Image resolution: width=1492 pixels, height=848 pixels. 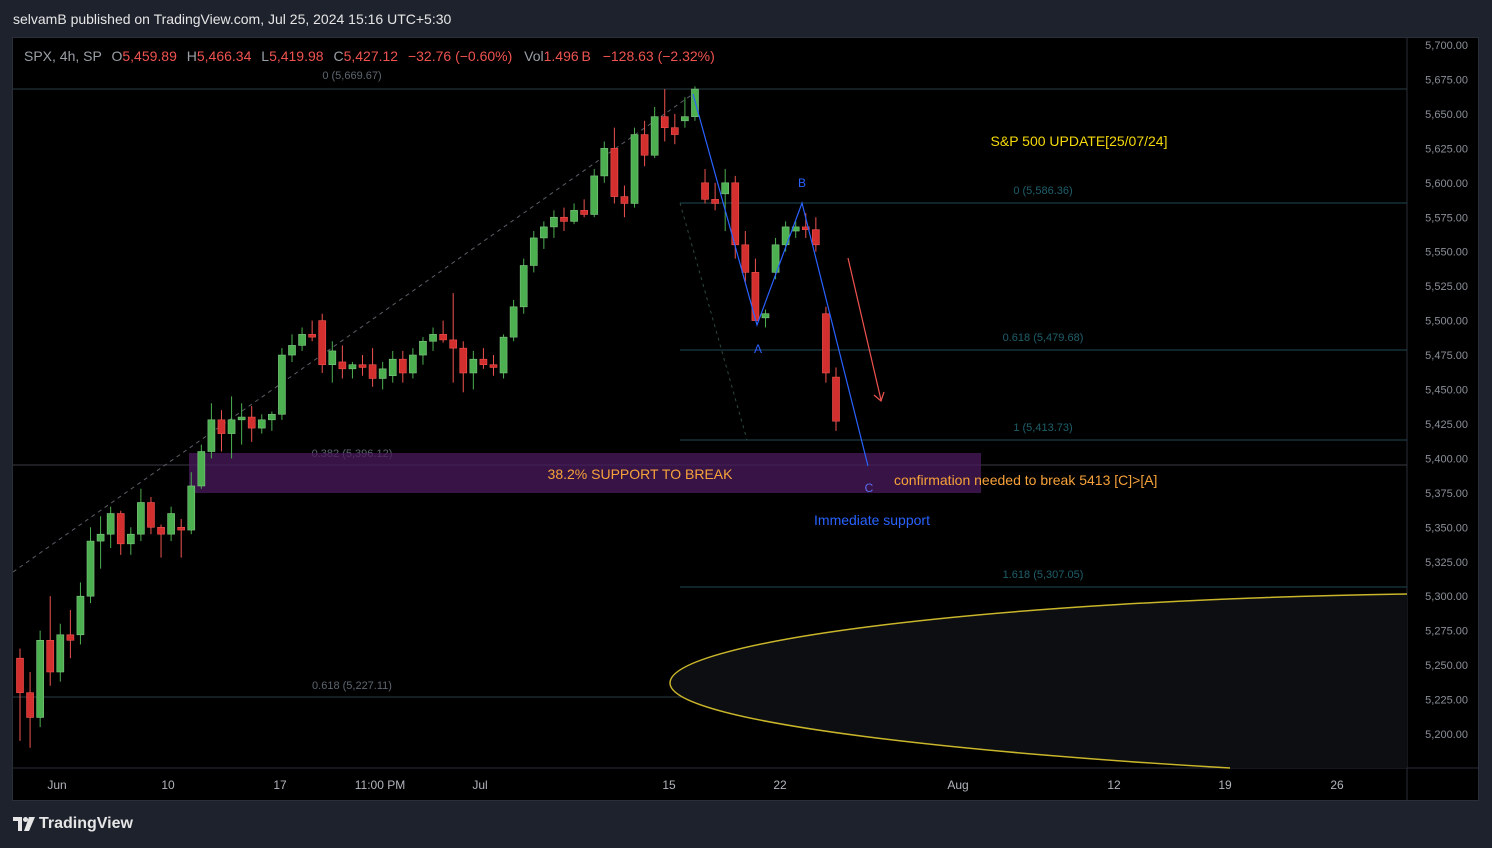 What do you see at coordinates (1043, 575) in the screenshot?
I see `fib-right-1618-label: 1.618 (5,307.05)` at bounding box center [1043, 575].